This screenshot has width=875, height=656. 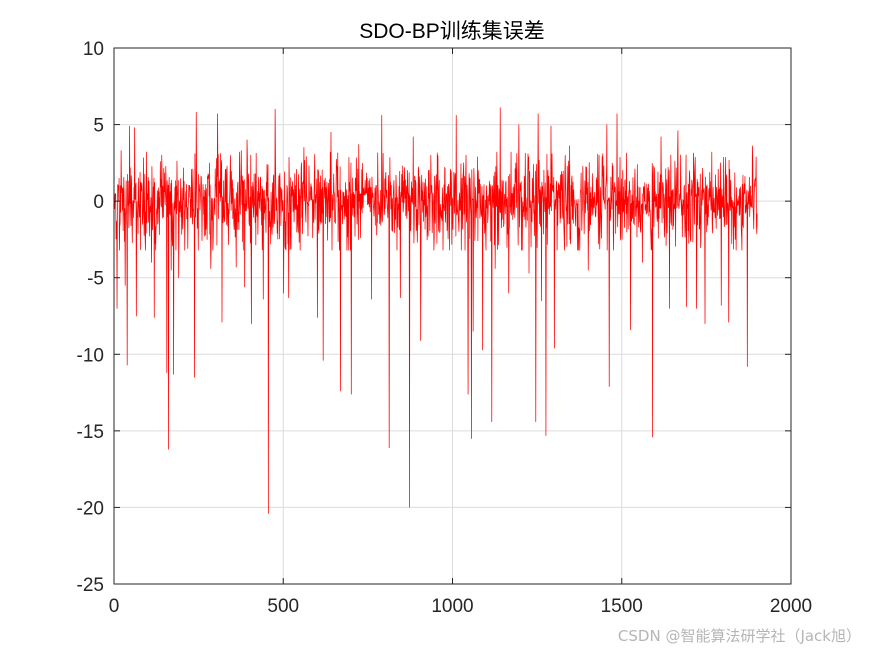 What do you see at coordinates (95, 279) in the screenshot?
I see `y-tick-label: -5` at bounding box center [95, 279].